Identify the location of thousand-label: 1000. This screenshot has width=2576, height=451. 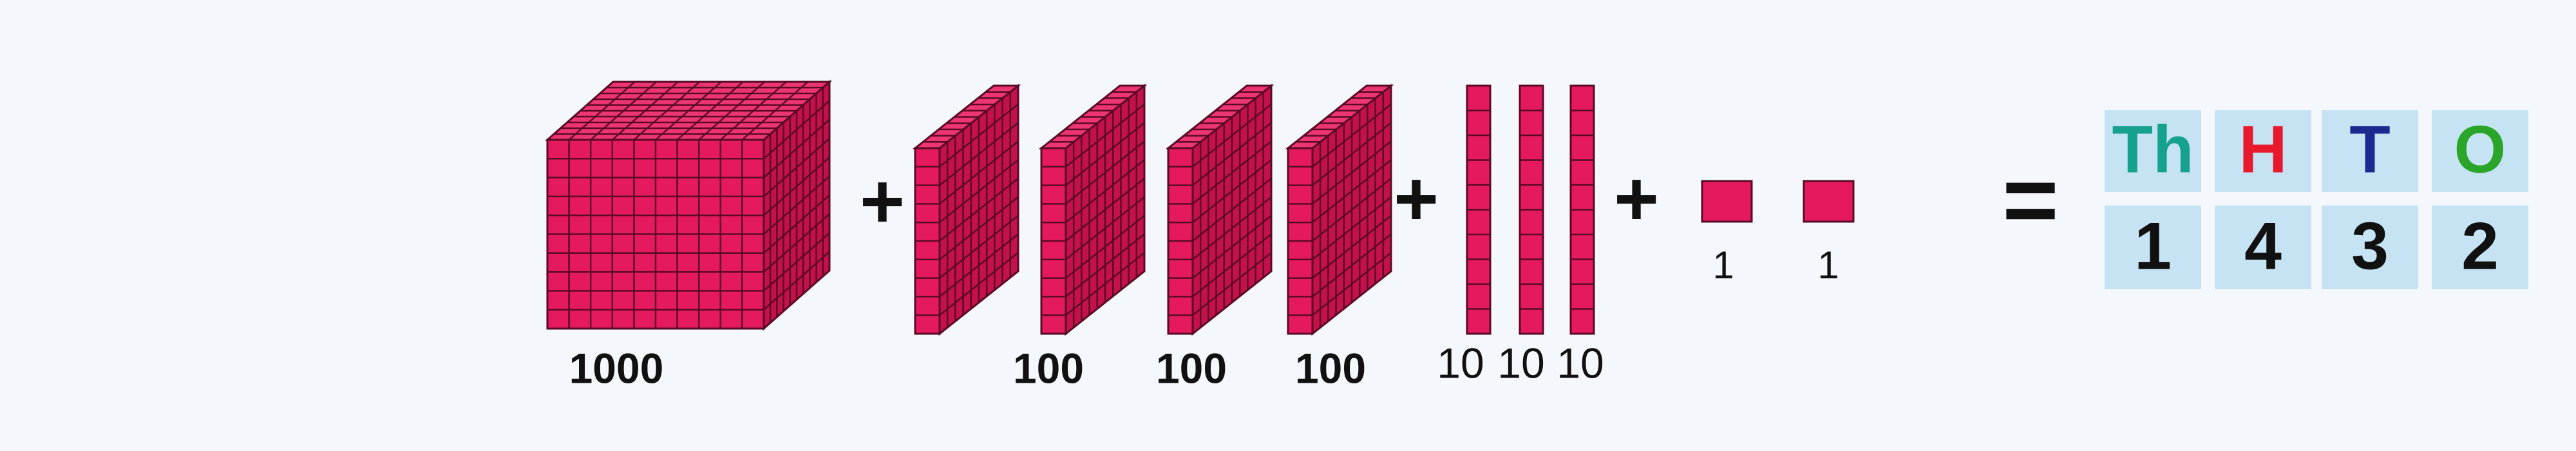
(617, 368).